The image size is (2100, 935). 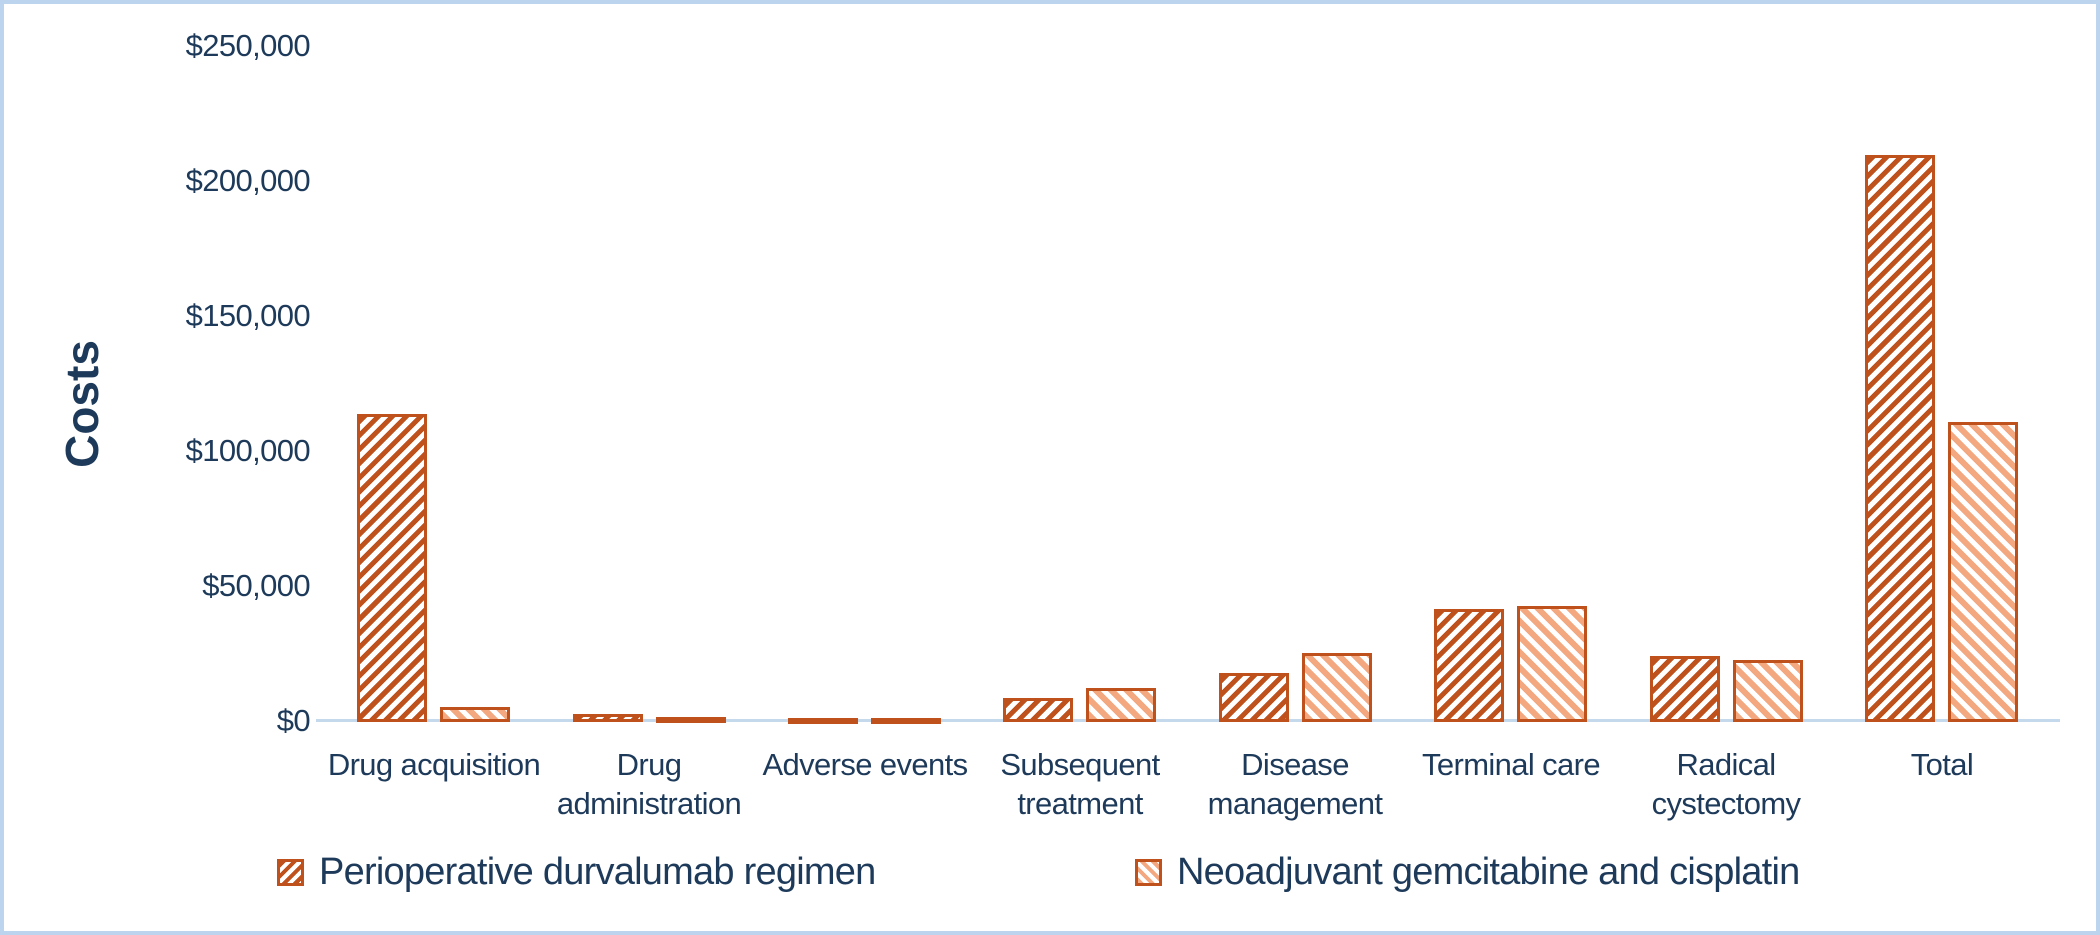 I want to click on x-category-label: Radical cystectomy, so click(x=1726, y=784).